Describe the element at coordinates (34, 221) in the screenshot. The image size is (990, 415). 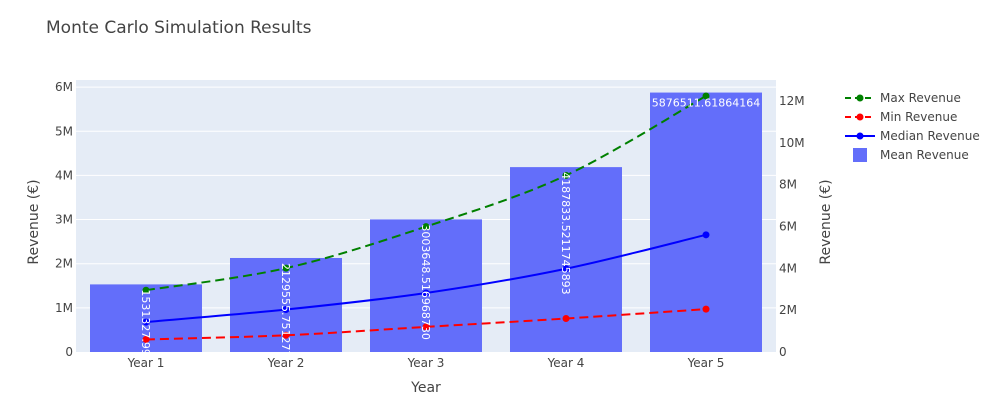
I see `y-axis-title: Revenue (€)` at that location.